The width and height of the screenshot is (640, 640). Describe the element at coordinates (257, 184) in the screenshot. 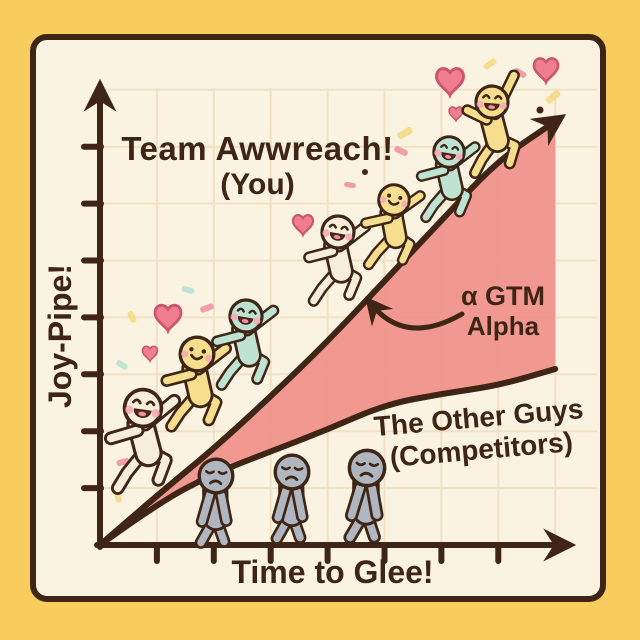

I see `chart-title-line2: (You)` at that location.